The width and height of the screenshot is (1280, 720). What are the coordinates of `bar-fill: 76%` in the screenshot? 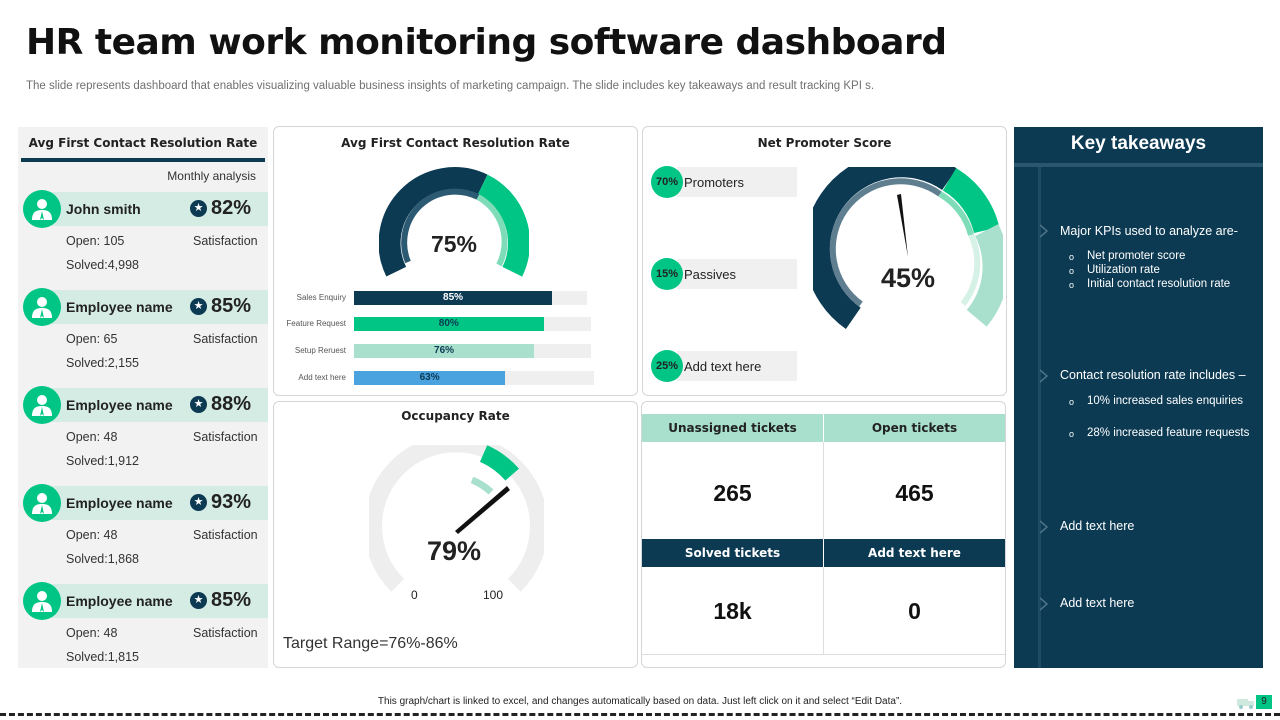 It's located at (444, 351).